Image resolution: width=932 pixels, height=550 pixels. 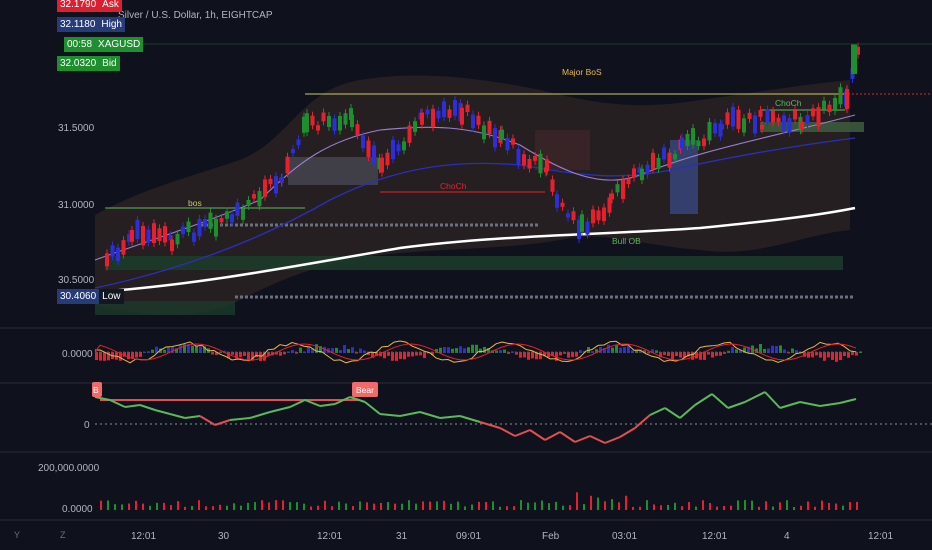 What do you see at coordinates (453, 186) in the screenshot?
I see `choch-label-left: ChoCh` at bounding box center [453, 186].